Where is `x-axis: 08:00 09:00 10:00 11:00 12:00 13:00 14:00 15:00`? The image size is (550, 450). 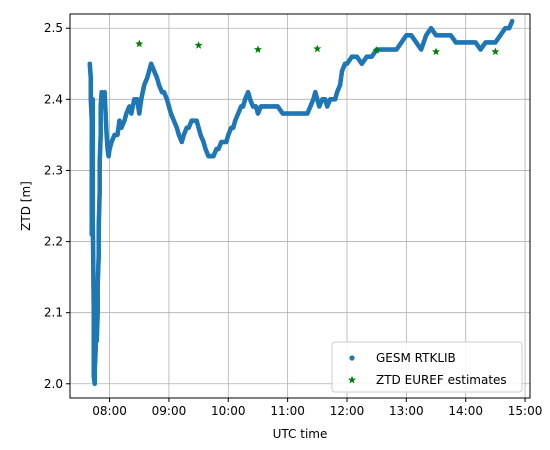 x-axis: 08:00 09:00 10:00 11:00 12:00 13:00 14:00 15:00 is located at coordinates (317, 408).